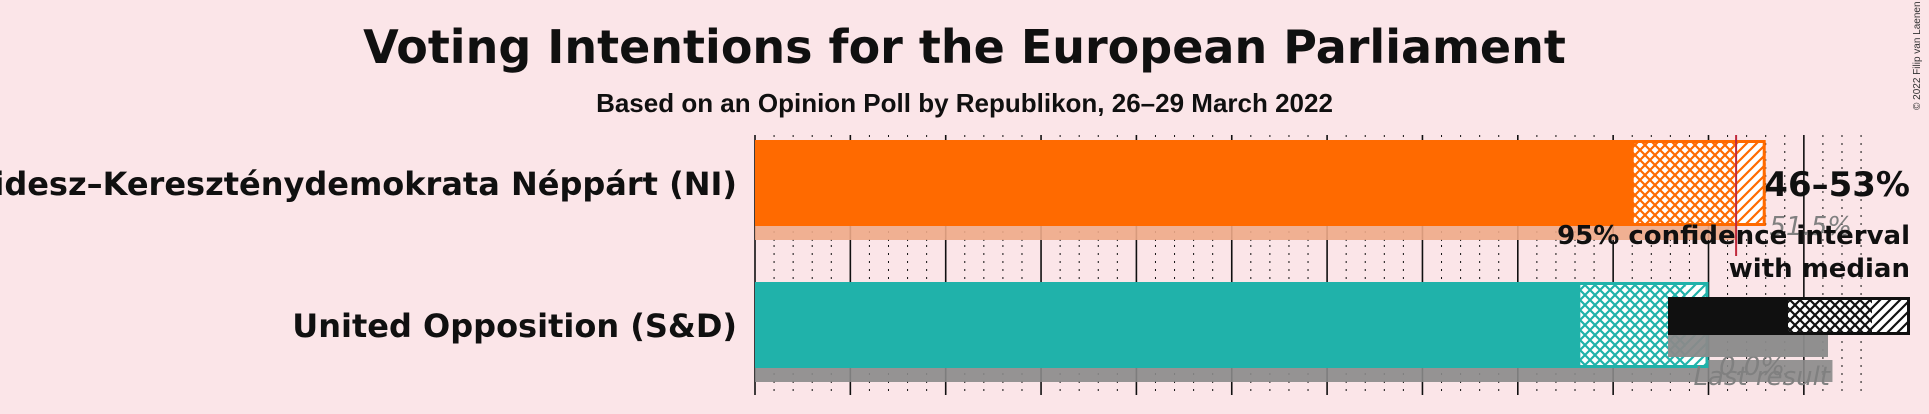 This screenshot has width=1929, height=414. Describe the element at coordinates (1819, 269) in the screenshot. I see `legend-line2: with median` at that location.